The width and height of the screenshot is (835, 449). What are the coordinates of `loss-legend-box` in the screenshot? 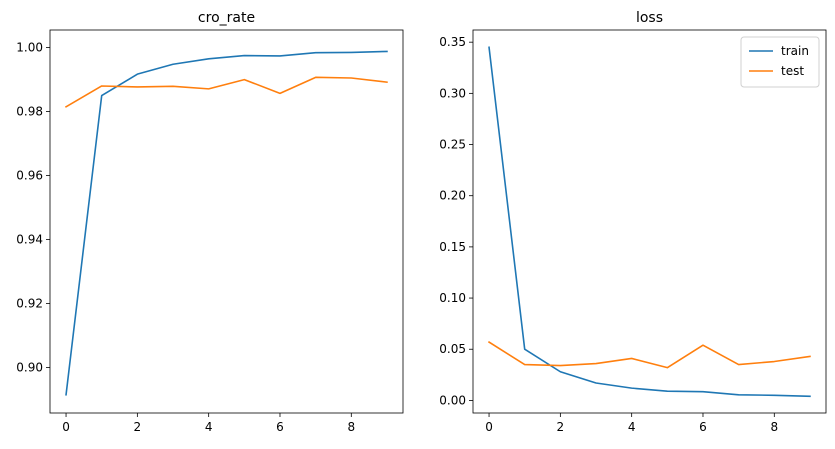 It's located at (780, 62).